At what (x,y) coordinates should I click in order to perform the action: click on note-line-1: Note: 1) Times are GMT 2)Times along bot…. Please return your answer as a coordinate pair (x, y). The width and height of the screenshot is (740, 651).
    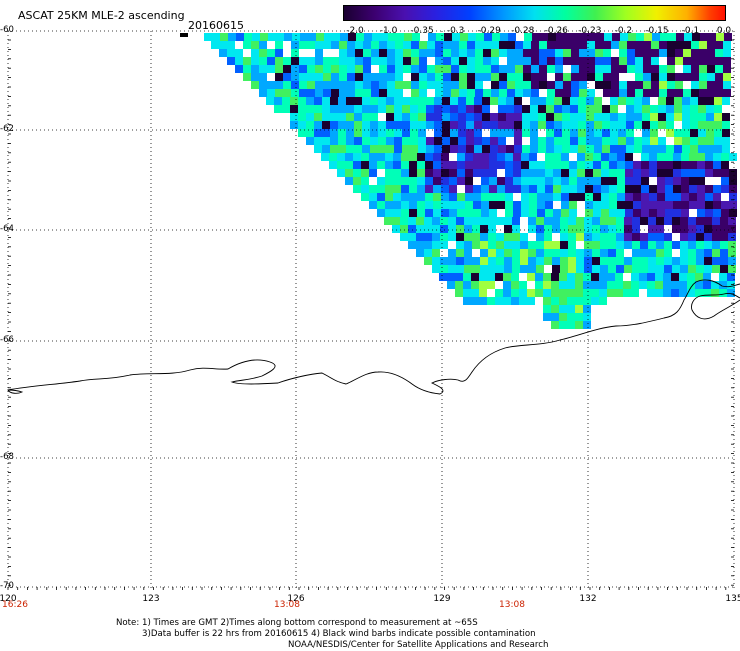
    Looking at the image, I should click on (297, 623).